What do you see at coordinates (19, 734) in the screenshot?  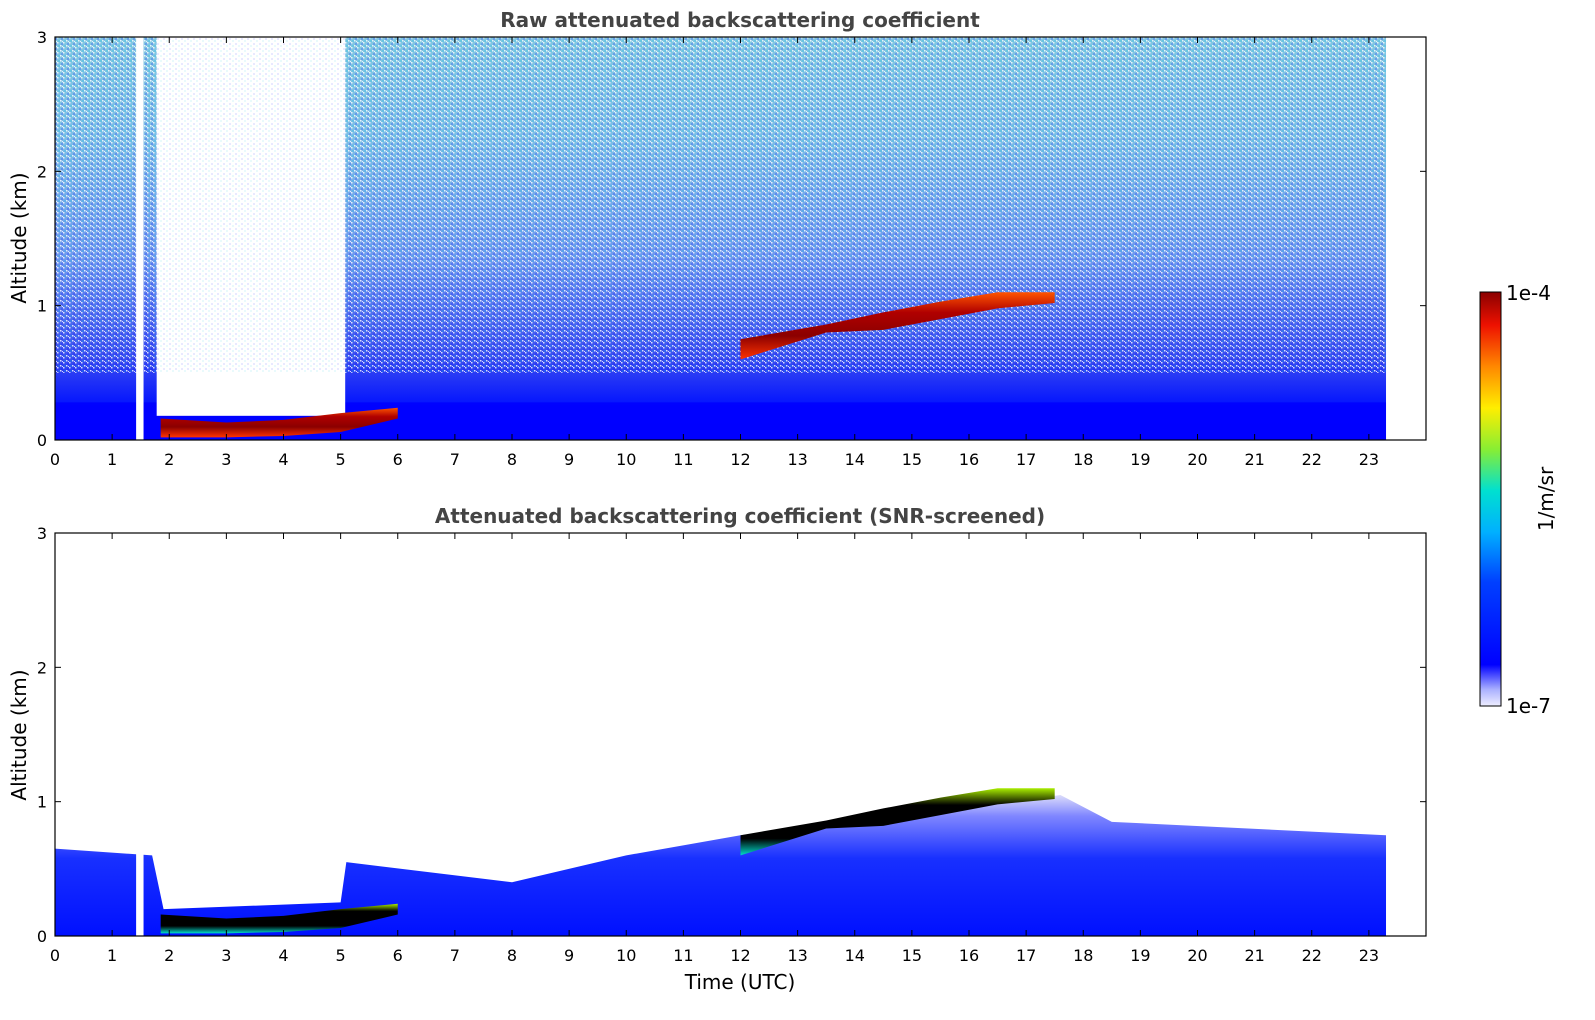 I see `panel-snr-y-axis-label: Altitude (km)` at bounding box center [19, 734].